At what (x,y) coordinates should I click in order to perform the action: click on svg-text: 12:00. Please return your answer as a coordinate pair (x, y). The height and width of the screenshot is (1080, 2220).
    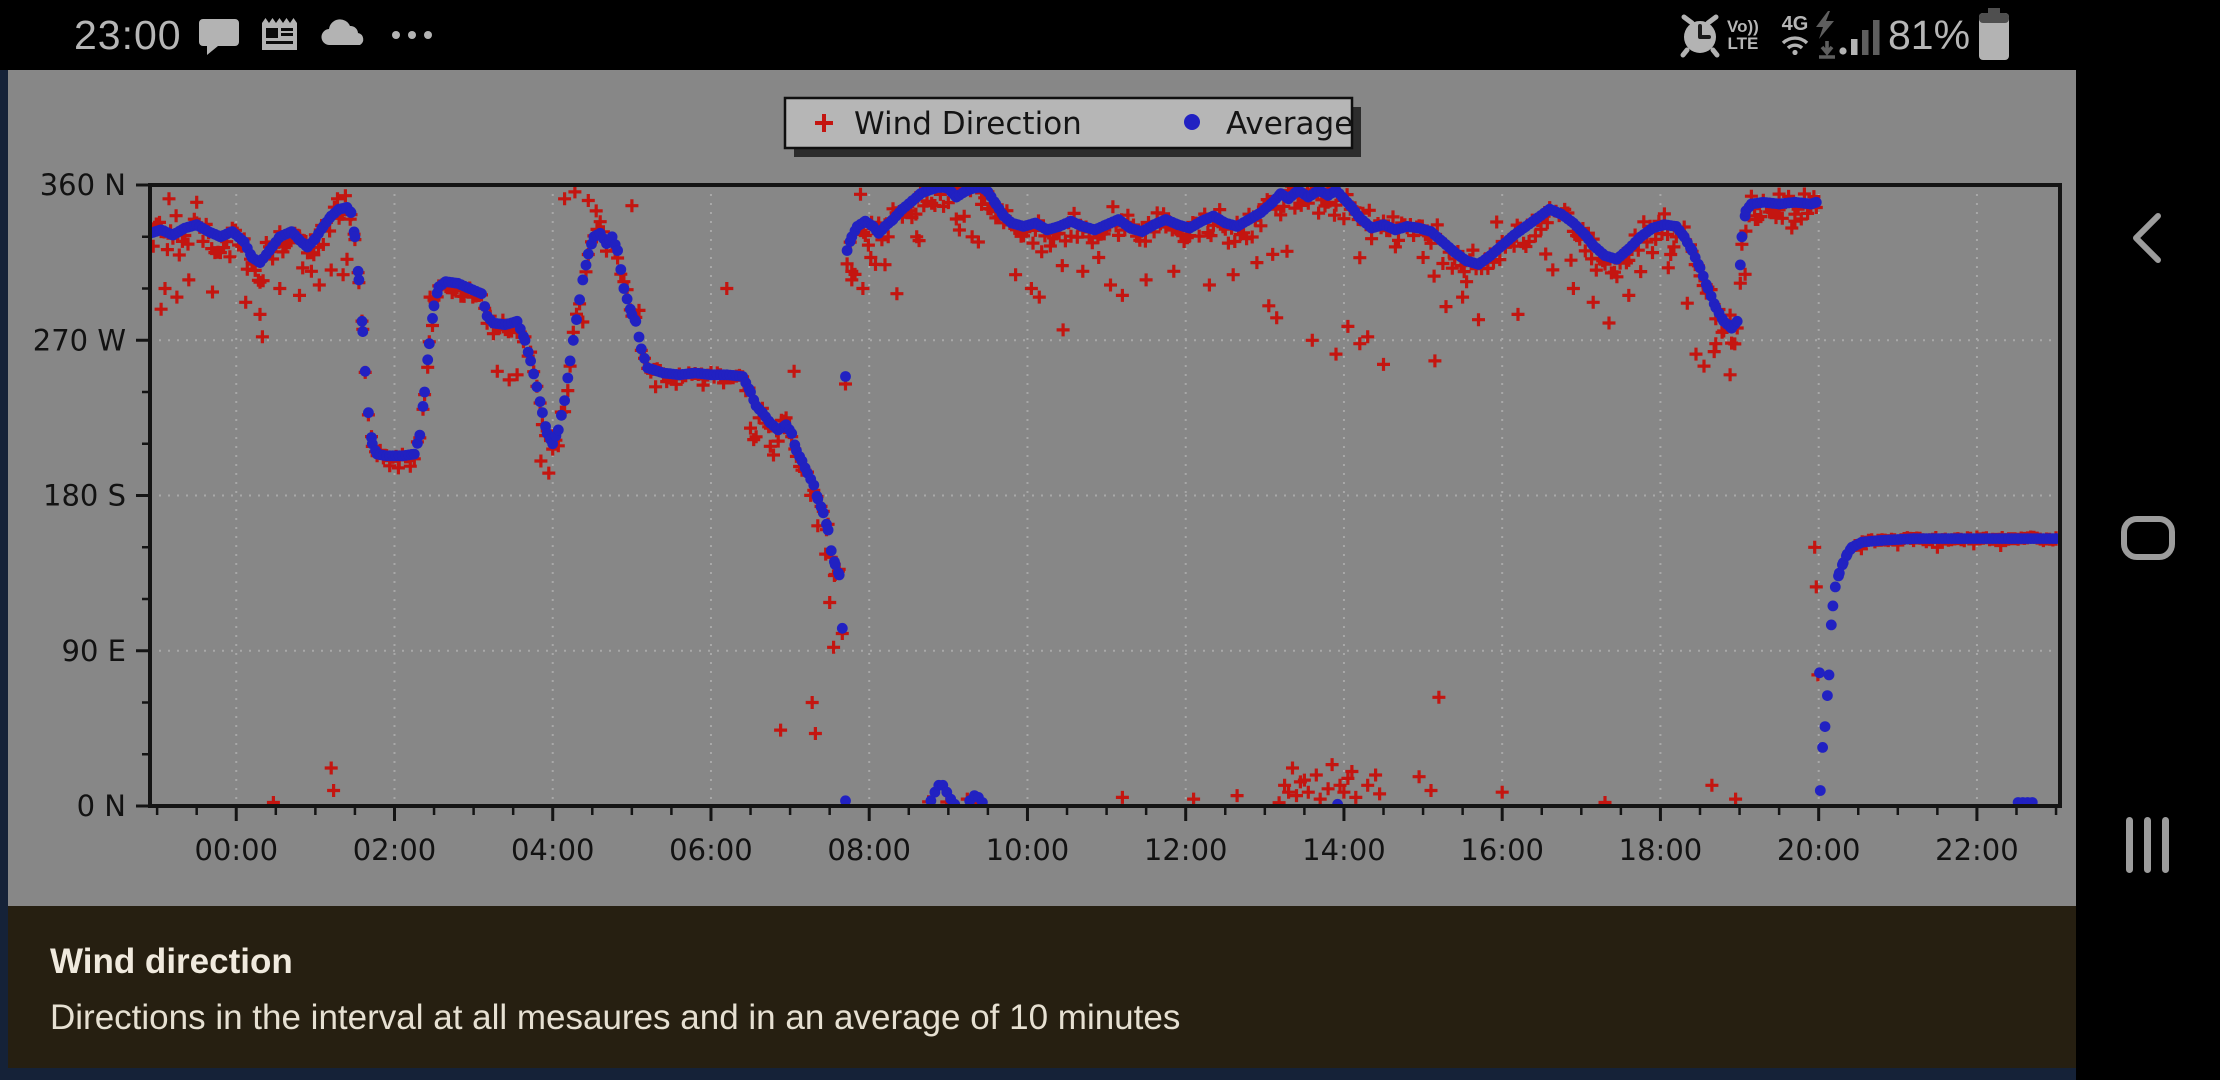
    Looking at the image, I should click on (1186, 850).